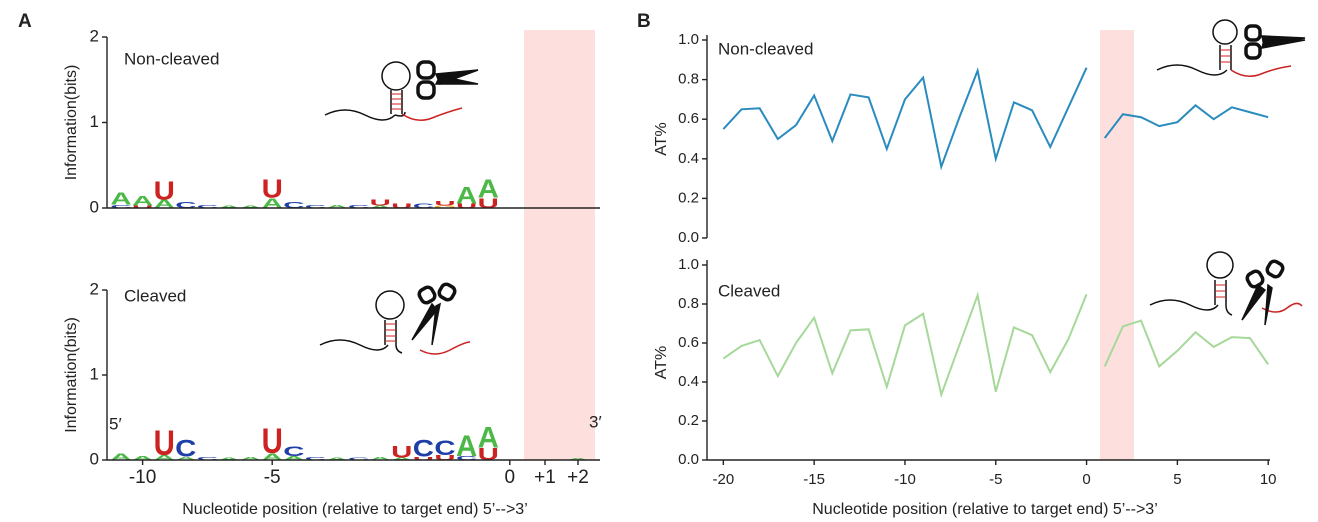 The width and height of the screenshot is (1318, 522). What do you see at coordinates (661, 362) in the screenshot?
I see `y-axis-label: AT%` at bounding box center [661, 362].